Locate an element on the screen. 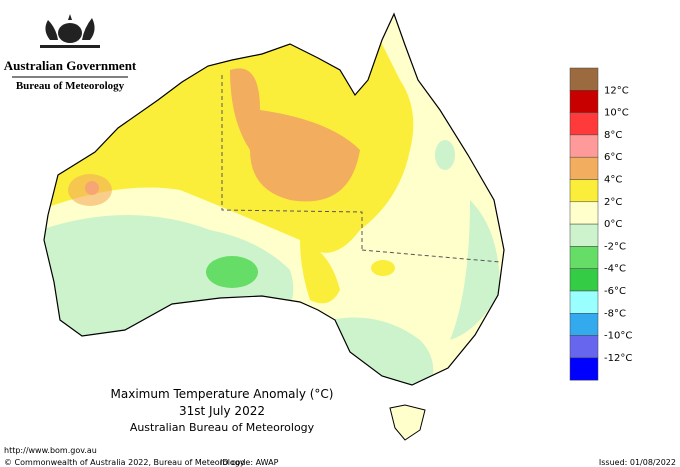 The height and width of the screenshot is (467, 680). legend-label: -8°C is located at coordinates (615, 313).